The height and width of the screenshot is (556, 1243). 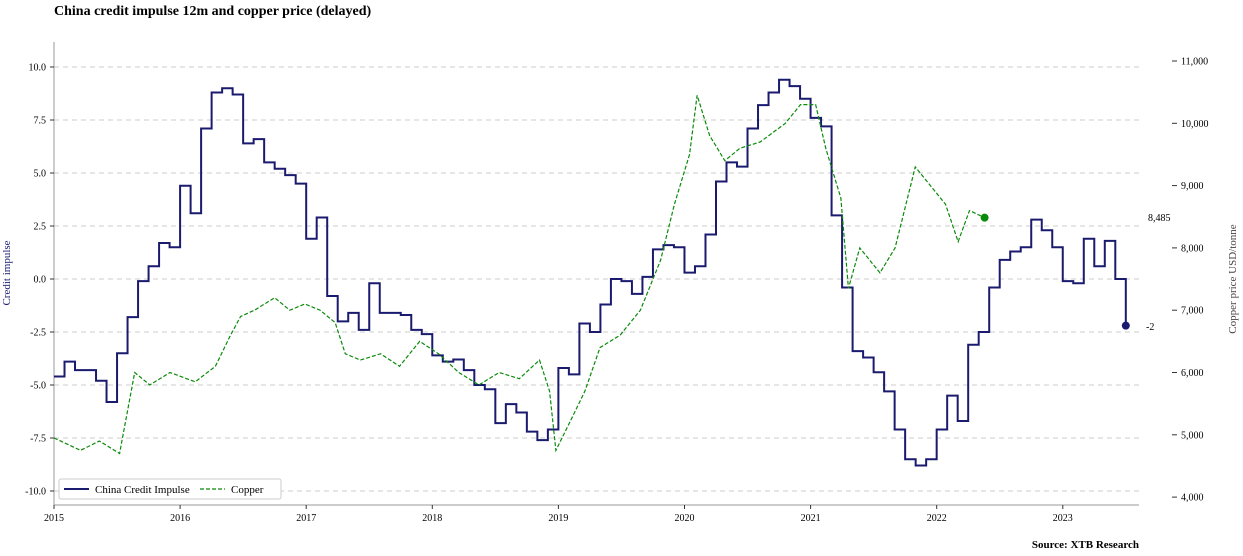 I want to click on legend: China Credit Impulse Copper, so click(x=170, y=489).